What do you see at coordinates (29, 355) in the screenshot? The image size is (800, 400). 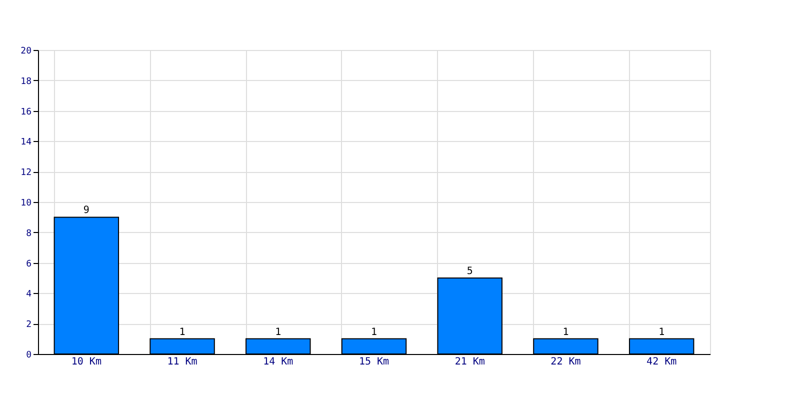 I see `y-tick-label: 0` at bounding box center [29, 355].